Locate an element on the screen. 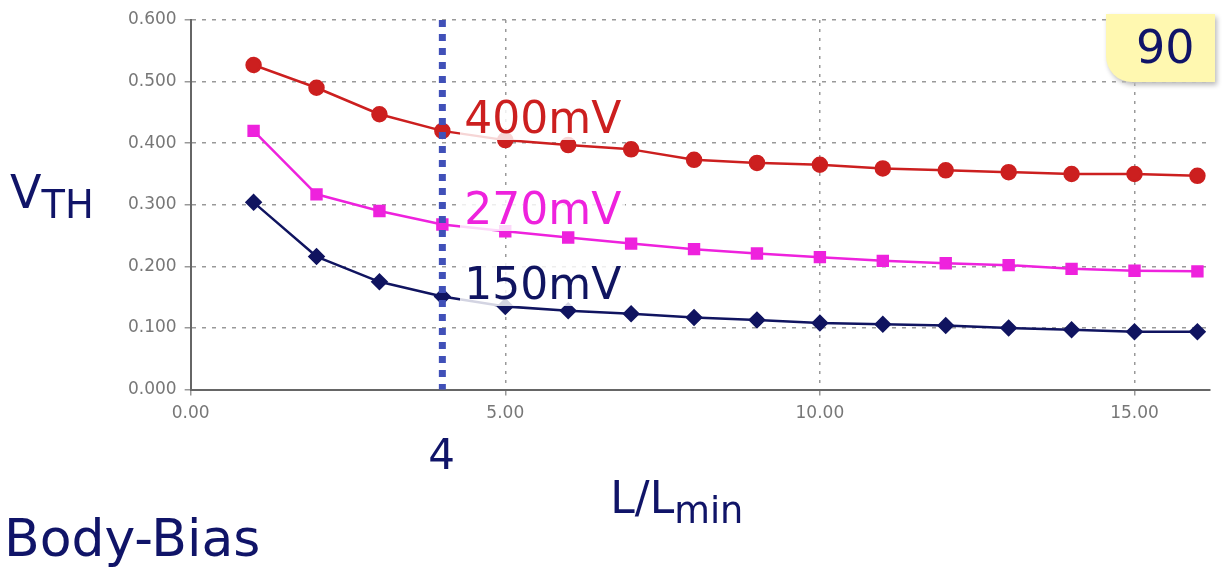 This screenshot has height=572, width=1226. x-tick-label: 10.00 is located at coordinates (820, 412).